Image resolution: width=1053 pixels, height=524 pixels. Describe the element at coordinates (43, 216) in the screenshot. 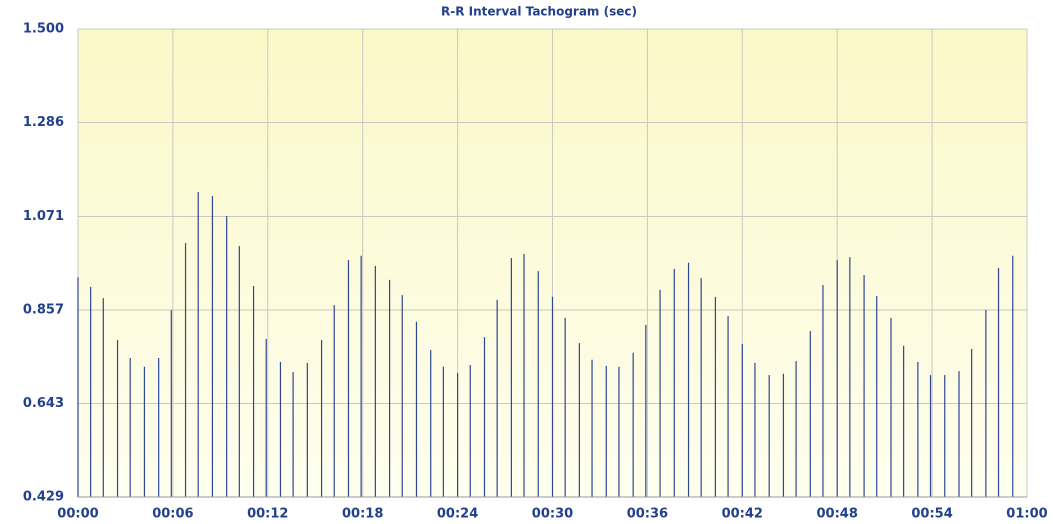

I see `y-tick-label: 1.071` at that location.